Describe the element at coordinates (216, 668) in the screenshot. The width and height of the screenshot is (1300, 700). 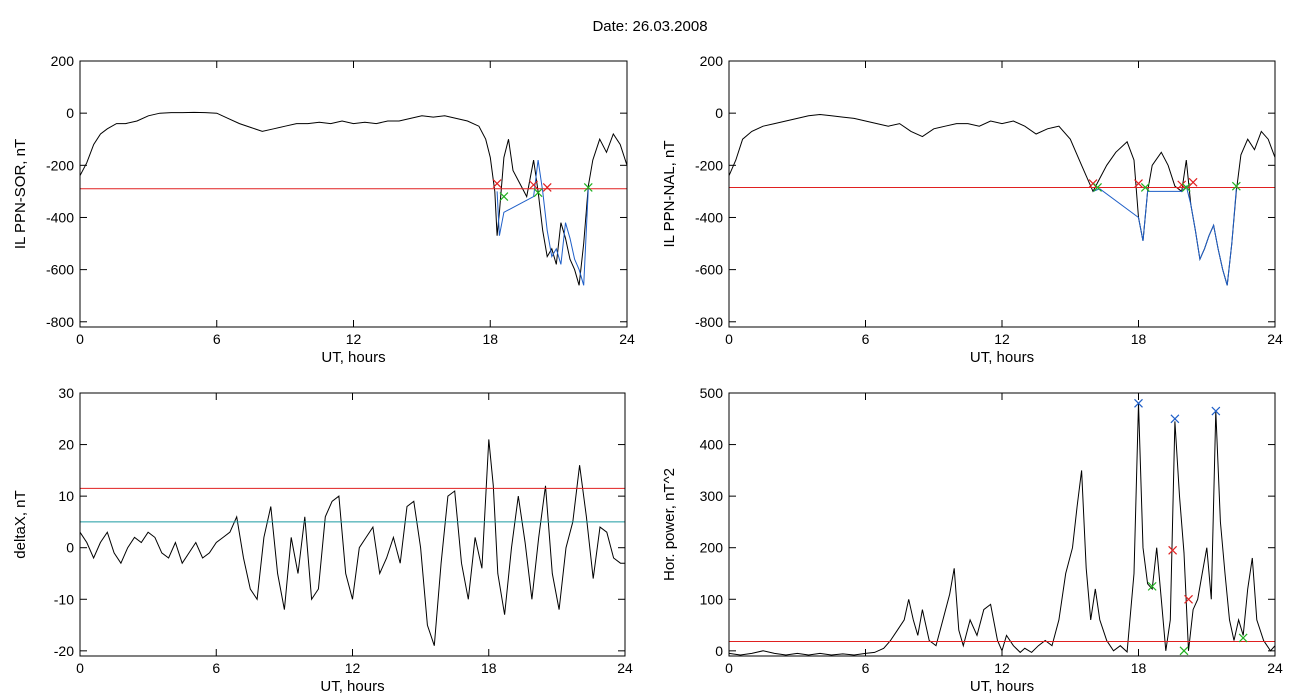
I see `panel-bottom-left-xtick-label-1: 6` at that location.